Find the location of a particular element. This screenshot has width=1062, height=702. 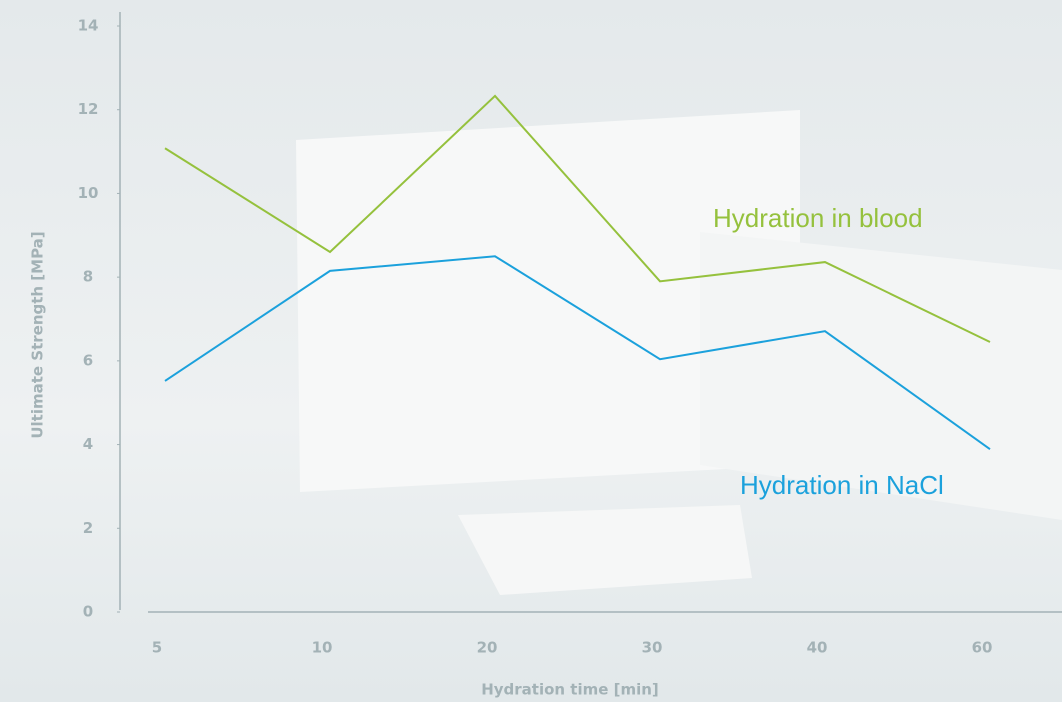

series-label: Hydration in NaCl is located at coordinates (842, 485).